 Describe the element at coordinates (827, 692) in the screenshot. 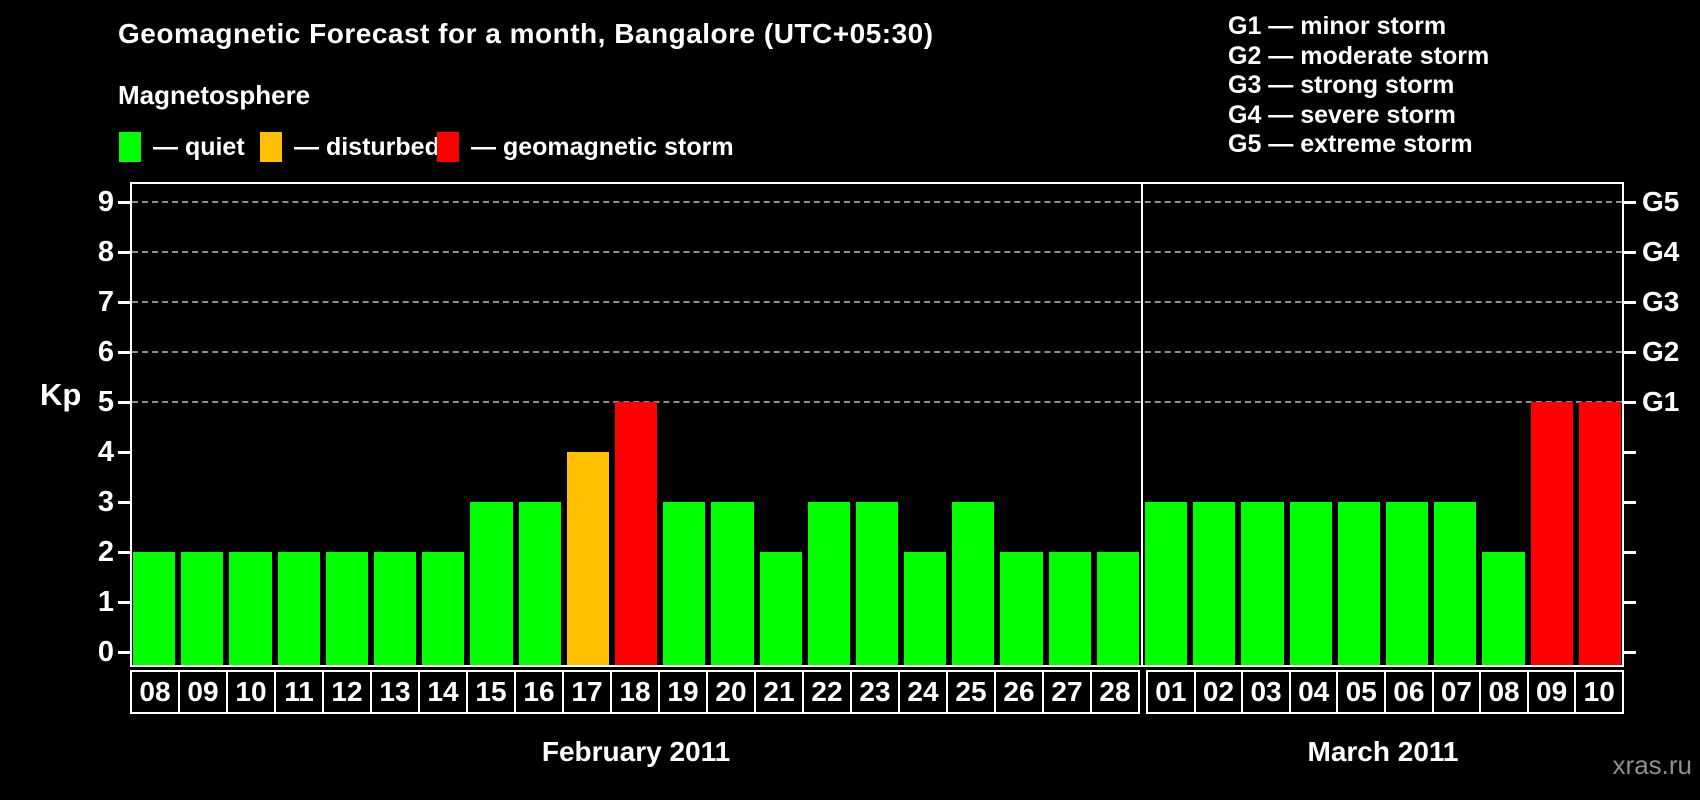

I see `day-label: 22` at that location.